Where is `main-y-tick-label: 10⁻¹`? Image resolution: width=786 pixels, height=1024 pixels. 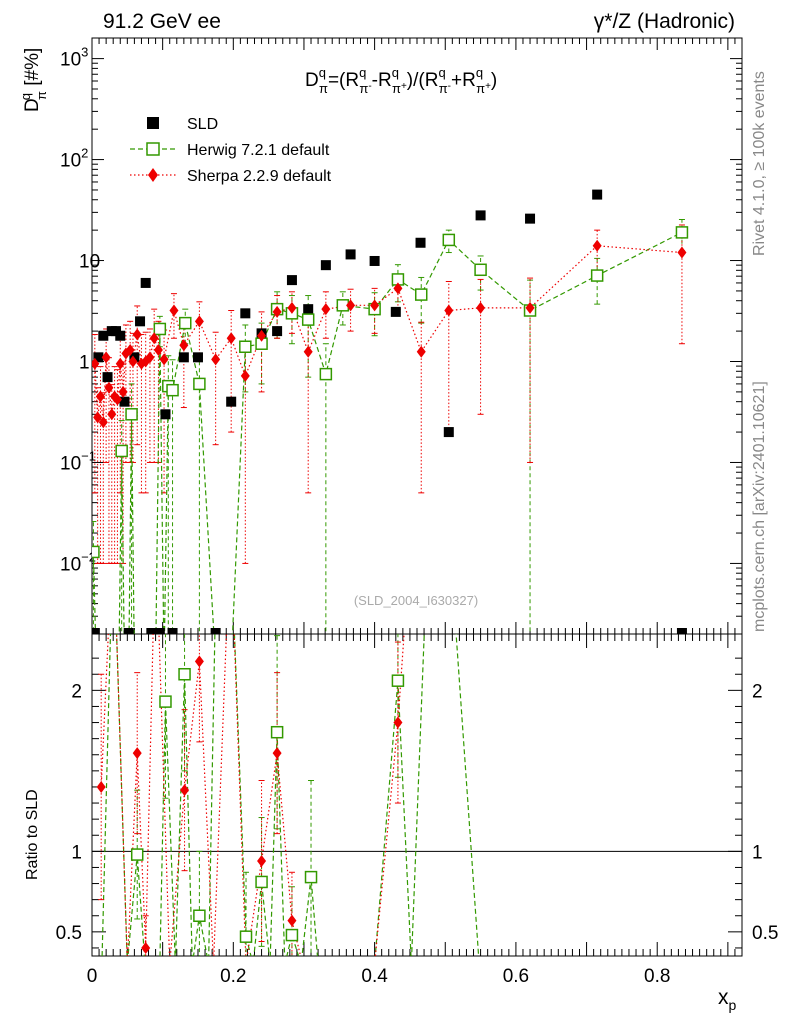 main-y-tick-label: 10⁻¹ is located at coordinates (78, 461).